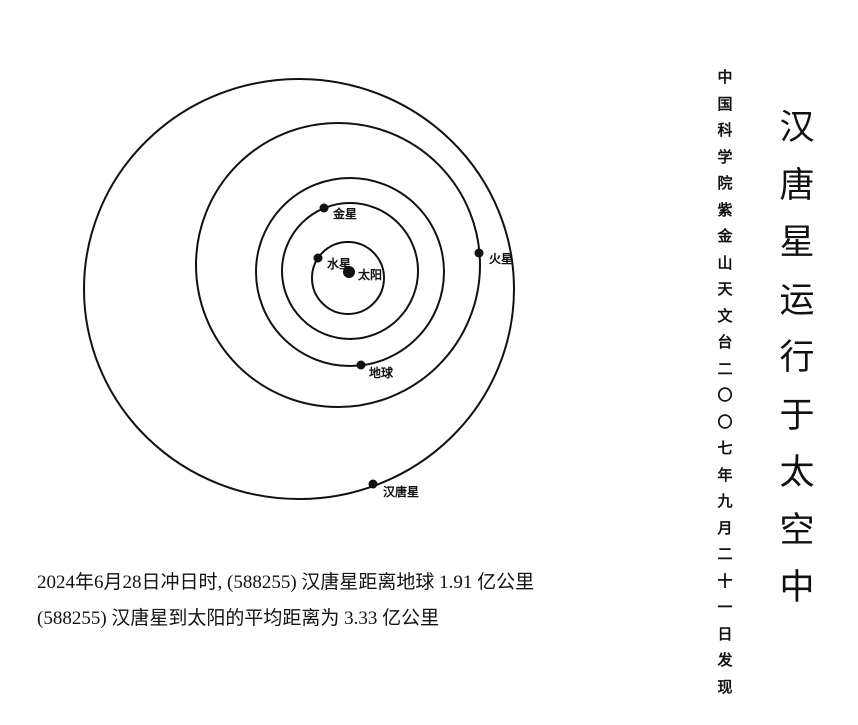 This screenshot has height=725, width=858. I want to click on title-char: 汉, so click(797, 128).